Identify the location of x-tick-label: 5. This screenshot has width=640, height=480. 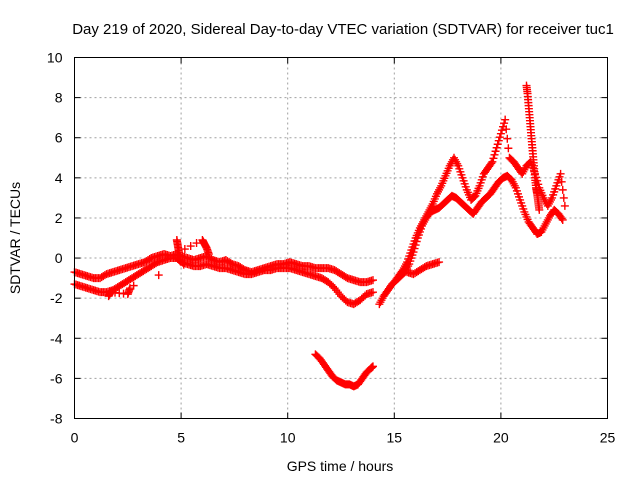
(181, 438).